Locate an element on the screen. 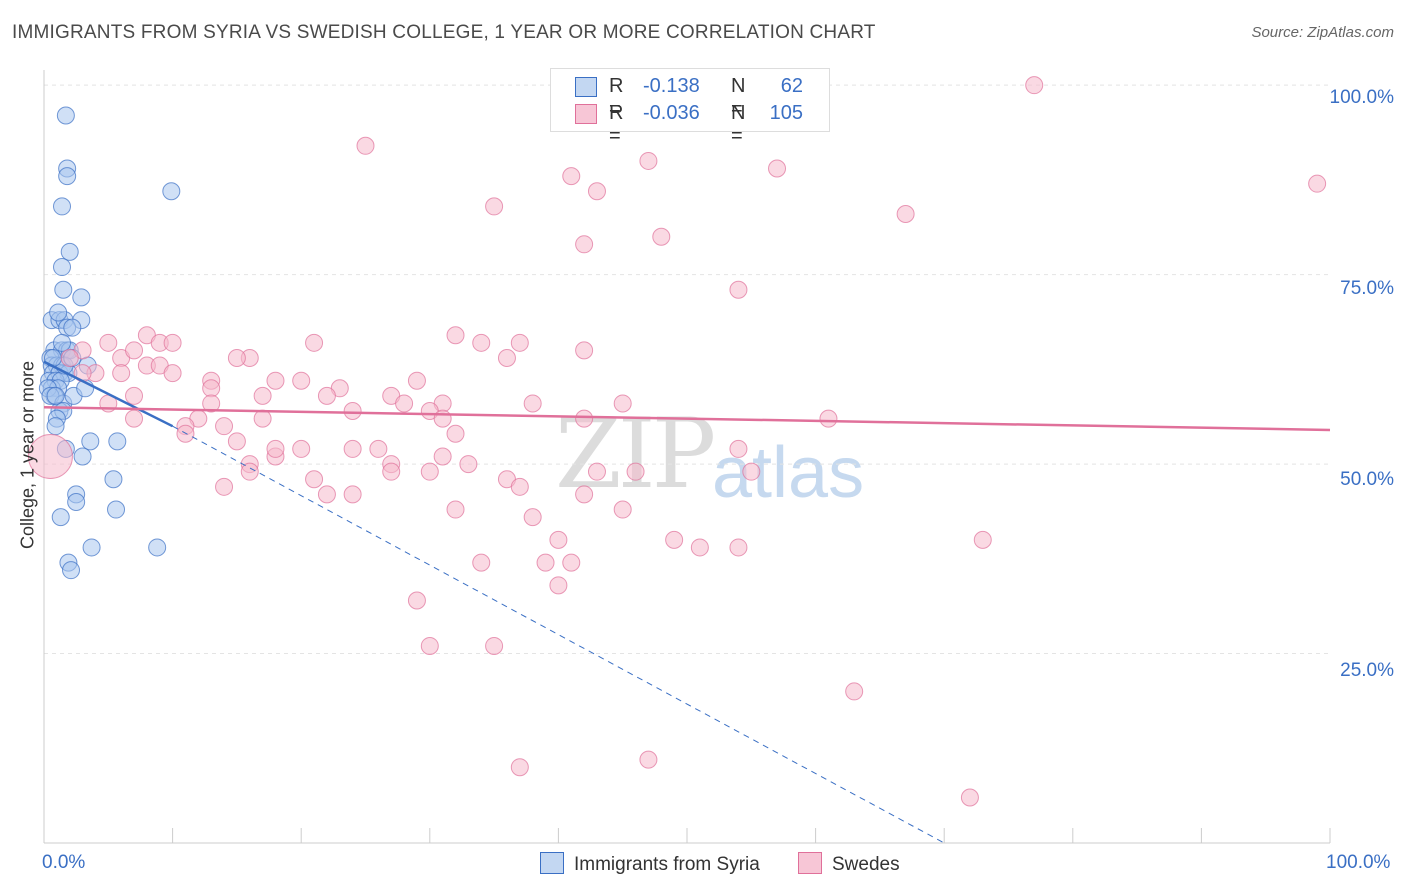  x-tick-label-max: 100.0% is located at coordinates (1358, 862).